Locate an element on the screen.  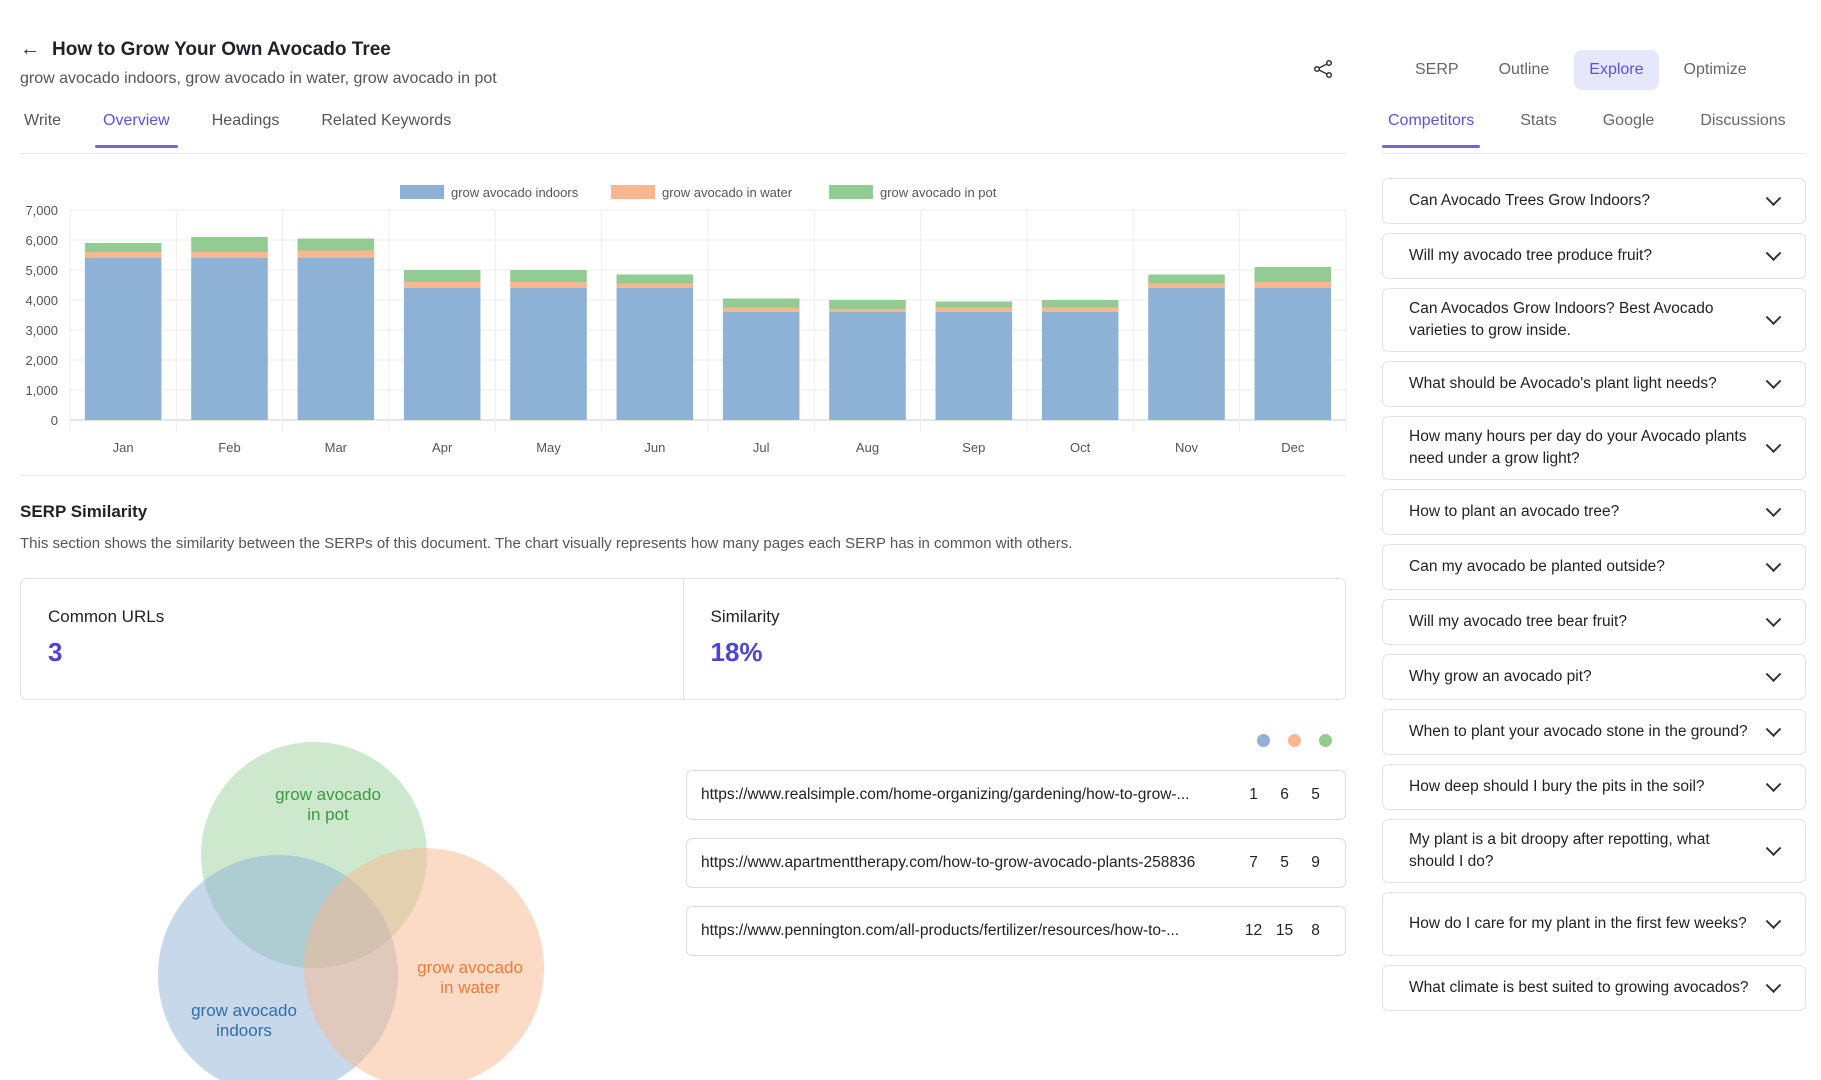
tab-headings: Headings is located at coordinates (245, 120).